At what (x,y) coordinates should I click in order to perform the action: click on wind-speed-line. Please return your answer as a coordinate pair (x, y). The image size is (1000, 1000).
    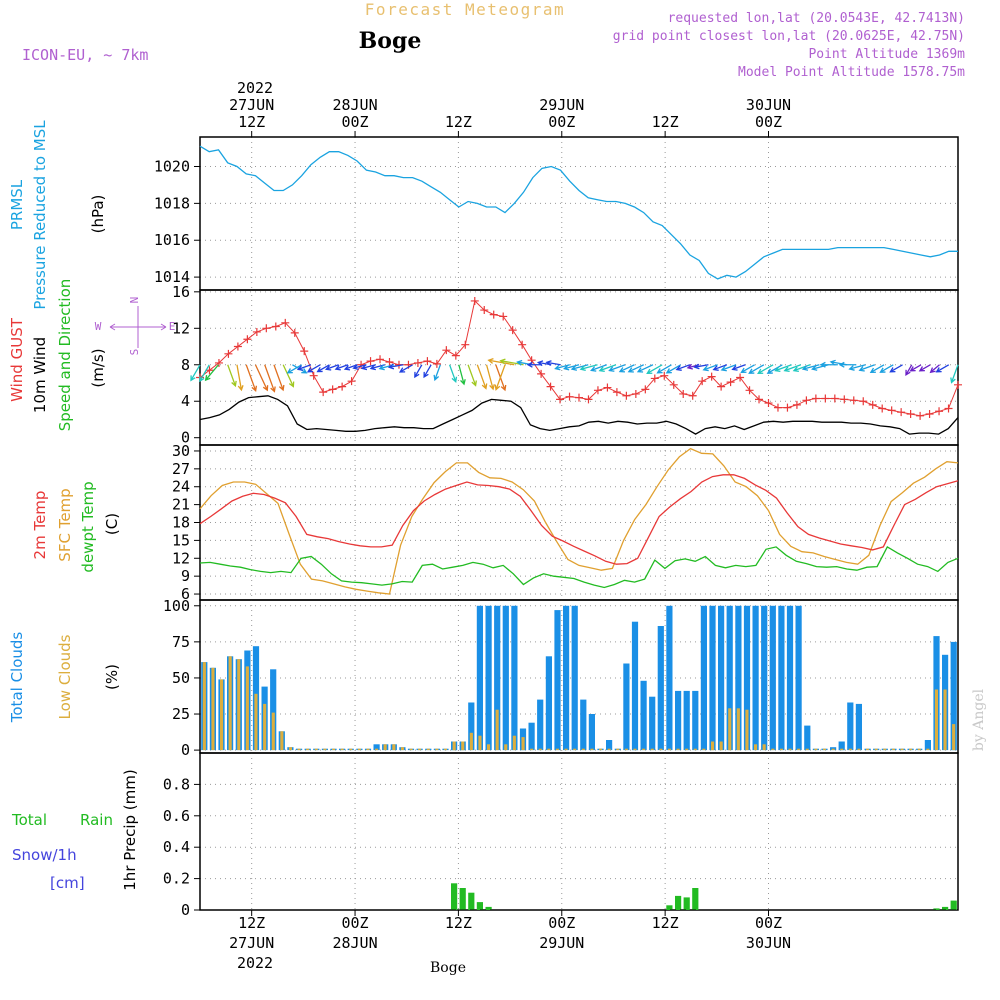
    Looking at the image, I should click on (579, 415).